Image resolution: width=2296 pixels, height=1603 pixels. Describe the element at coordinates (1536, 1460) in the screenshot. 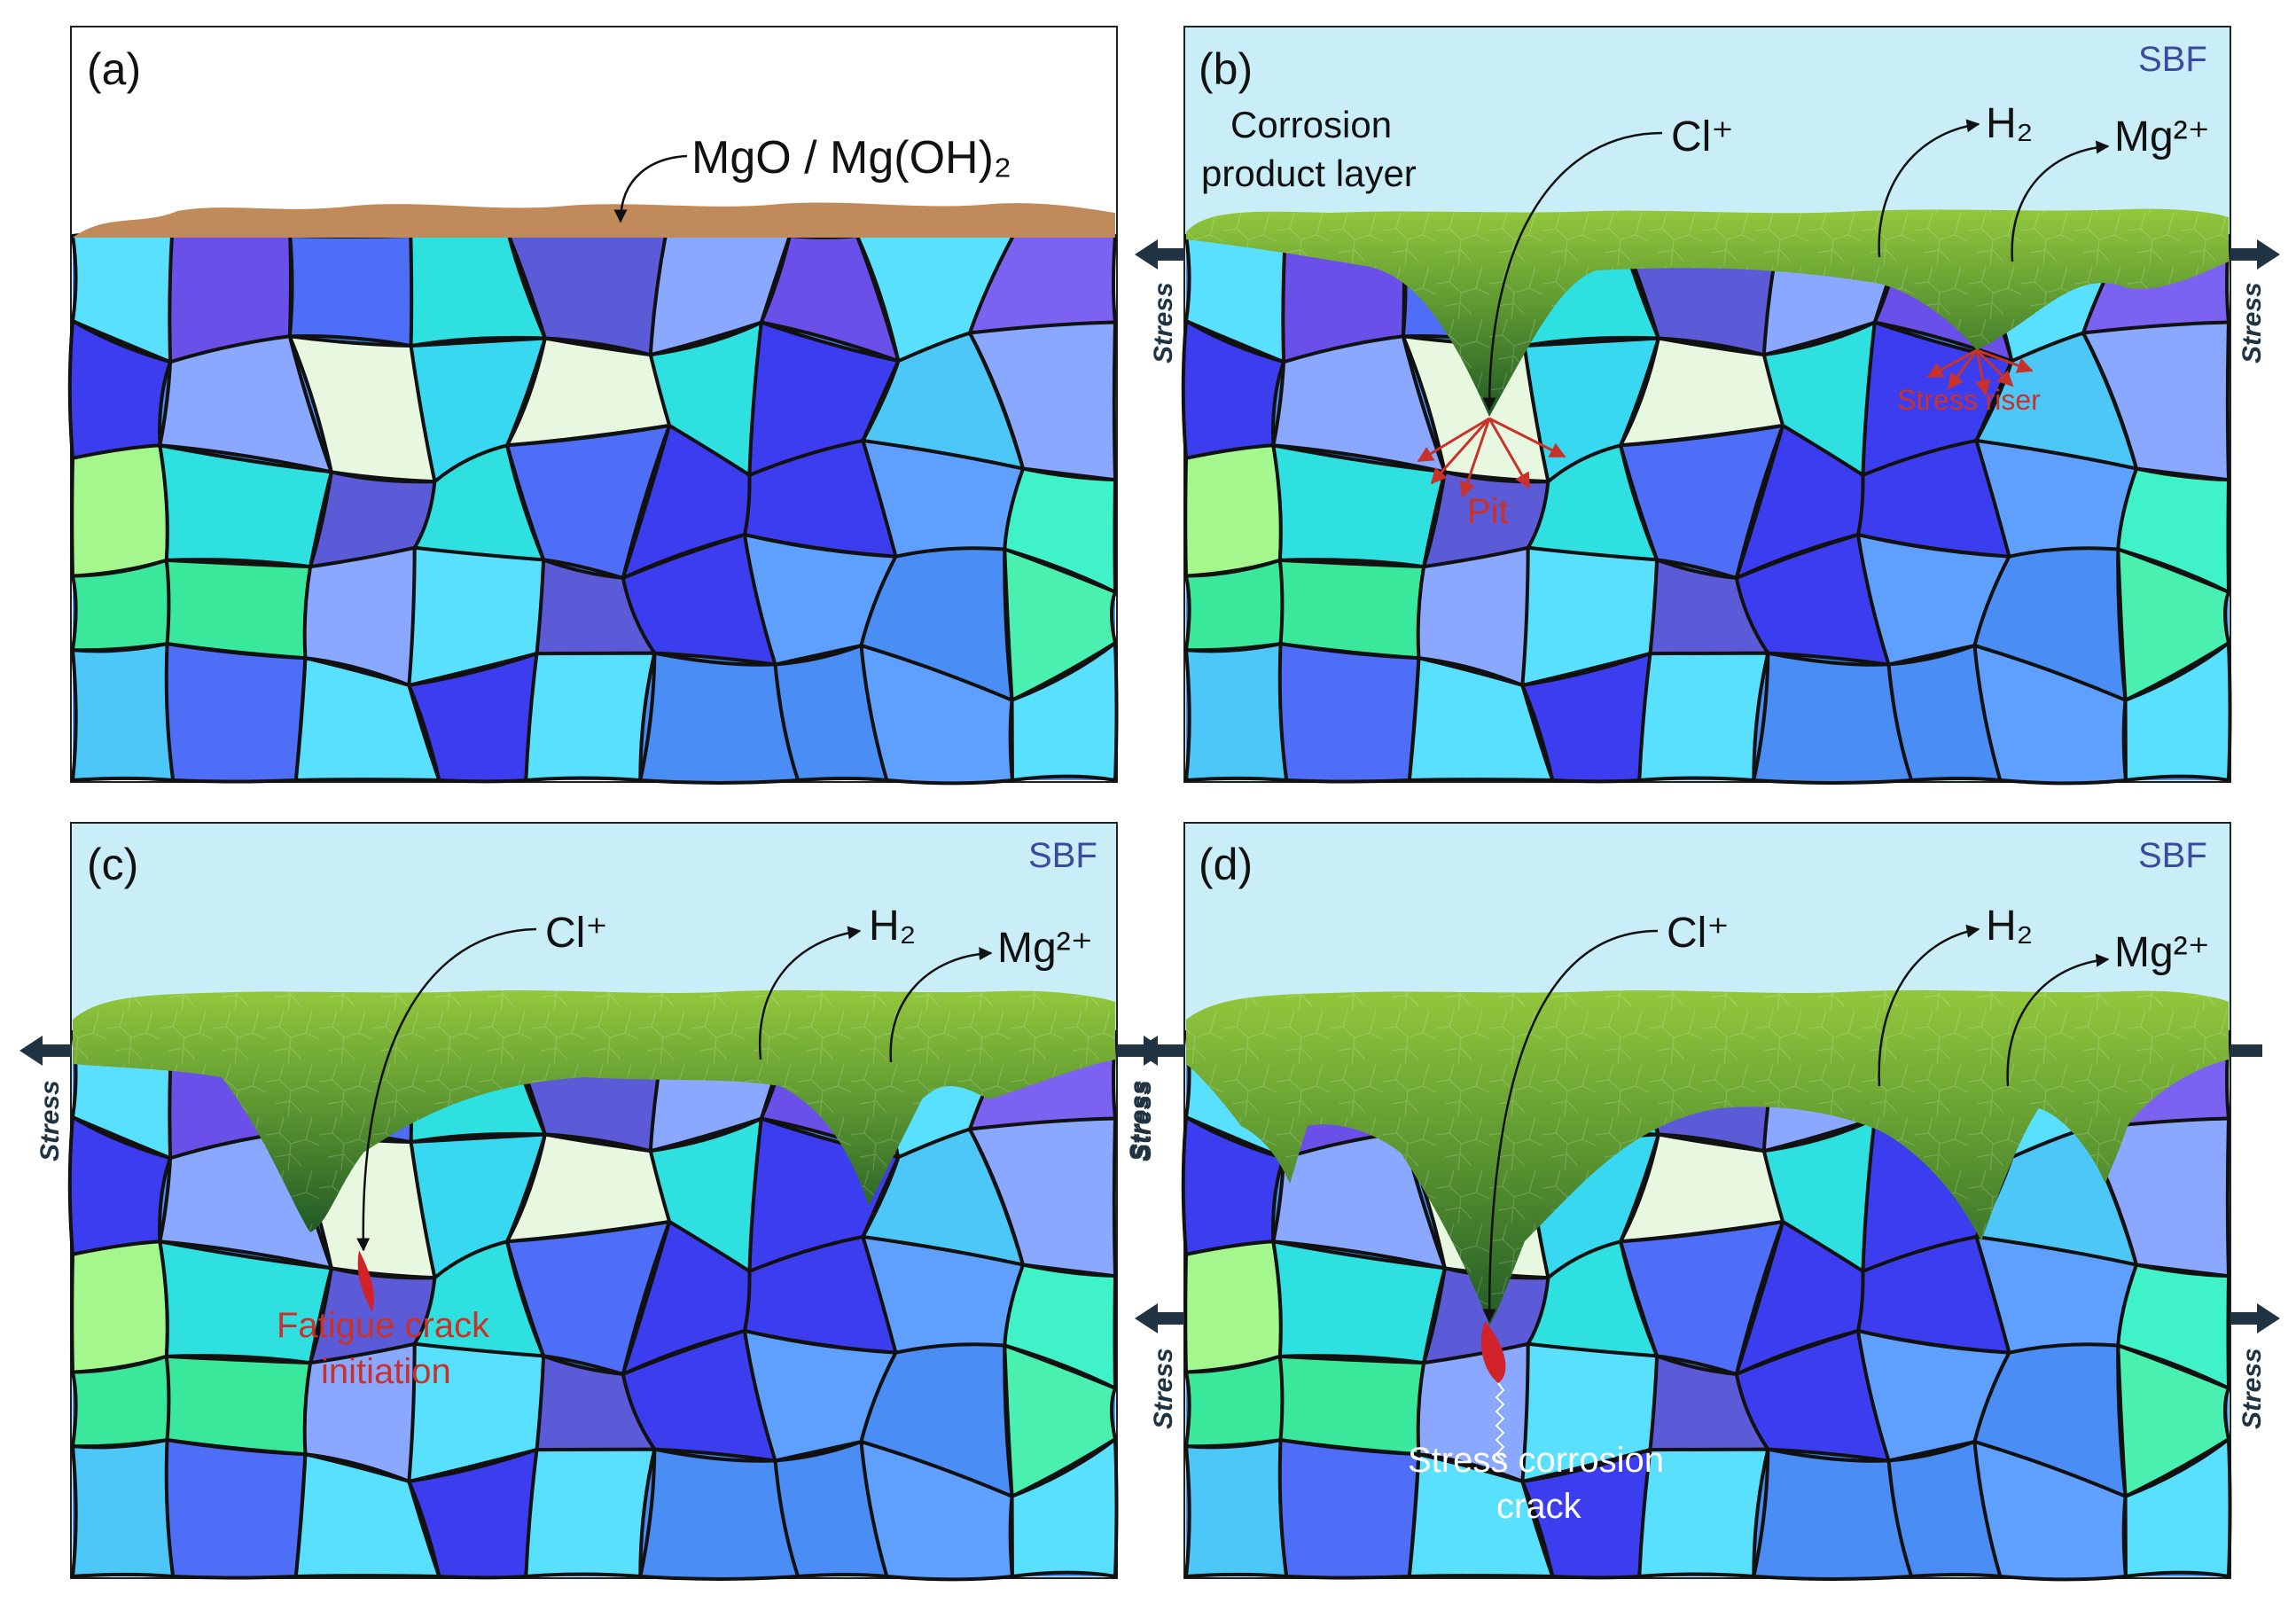

I see `scc-label-line1: Stress corrosion` at that location.